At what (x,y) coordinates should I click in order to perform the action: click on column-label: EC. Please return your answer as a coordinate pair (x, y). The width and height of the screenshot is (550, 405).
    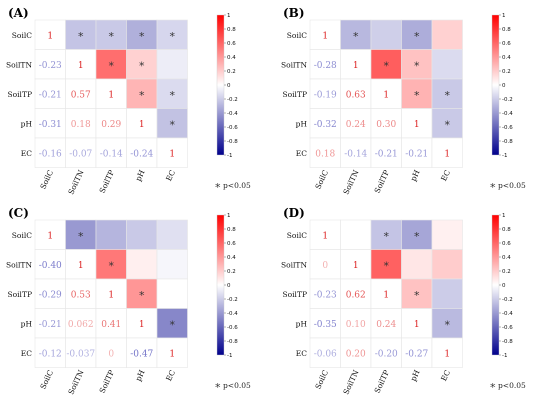
    Looking at the image, I should click on (445, 175).